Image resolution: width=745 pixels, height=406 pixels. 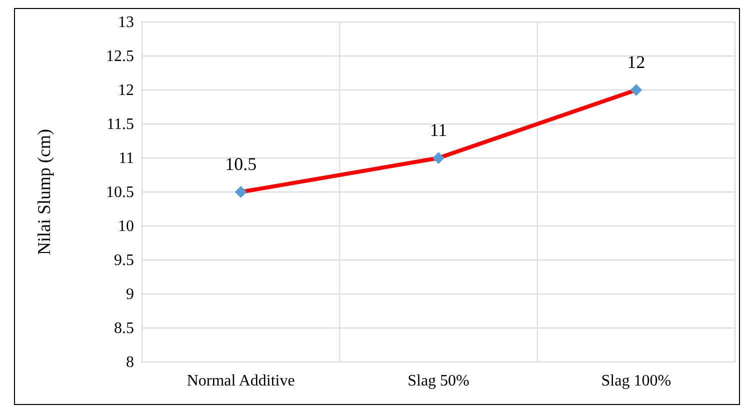 I want to click on x-tick-label: Slag 50%, so click(x=439, y=381).